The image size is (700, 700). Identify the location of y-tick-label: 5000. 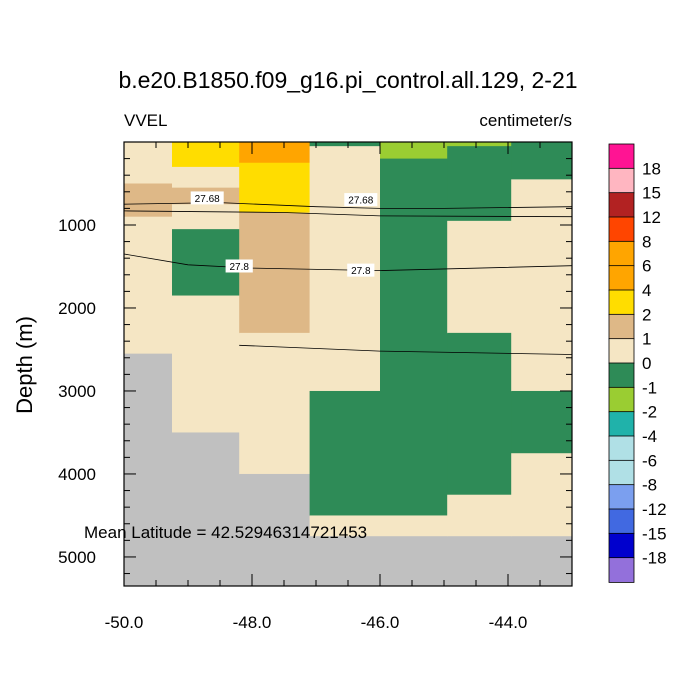
(77, 557).